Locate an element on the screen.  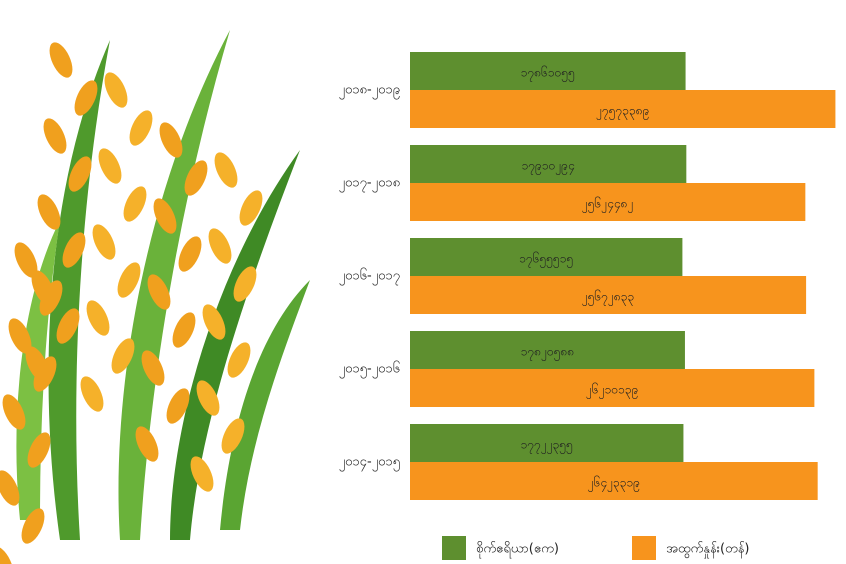
value-label: ၁၇၆၅၅၅၁၅ is located at coordinates (546, 260).